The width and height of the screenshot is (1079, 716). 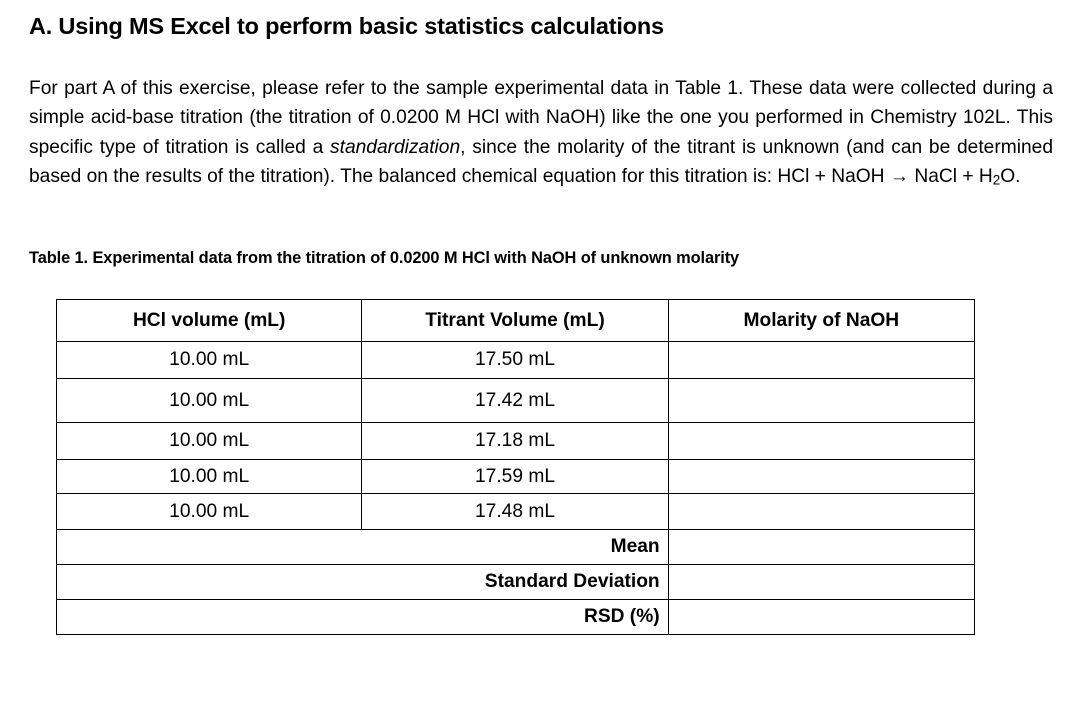 What do you see at coordinates (362, 617) in the screenshot?
I see `summary-label-rsd: RSD (%)` at bounding box center [362, 617].